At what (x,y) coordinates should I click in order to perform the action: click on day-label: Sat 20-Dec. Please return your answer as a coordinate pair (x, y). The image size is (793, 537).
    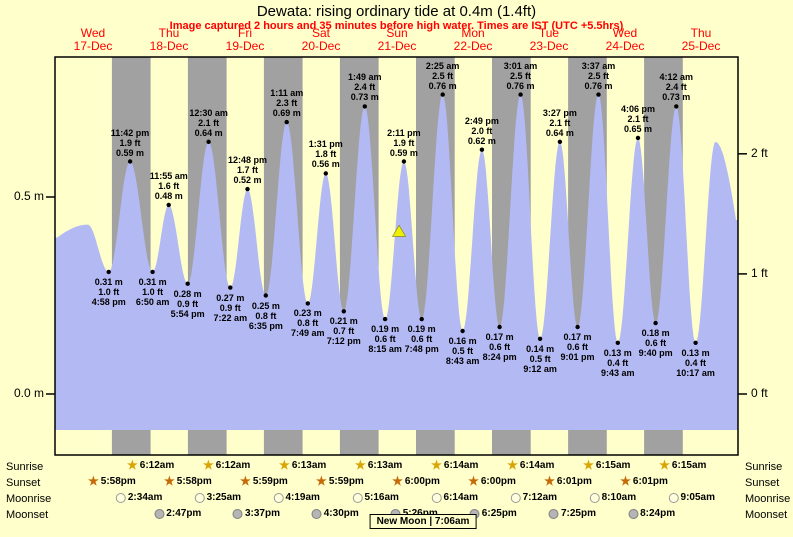
    Looking at the image, I should click on (321, 39).